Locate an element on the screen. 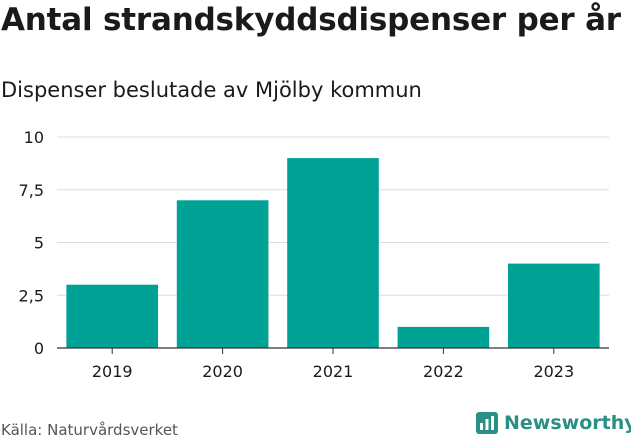 The image size is (631, 439). x-tick-label: 2021 is located at coordinates (333, 371).